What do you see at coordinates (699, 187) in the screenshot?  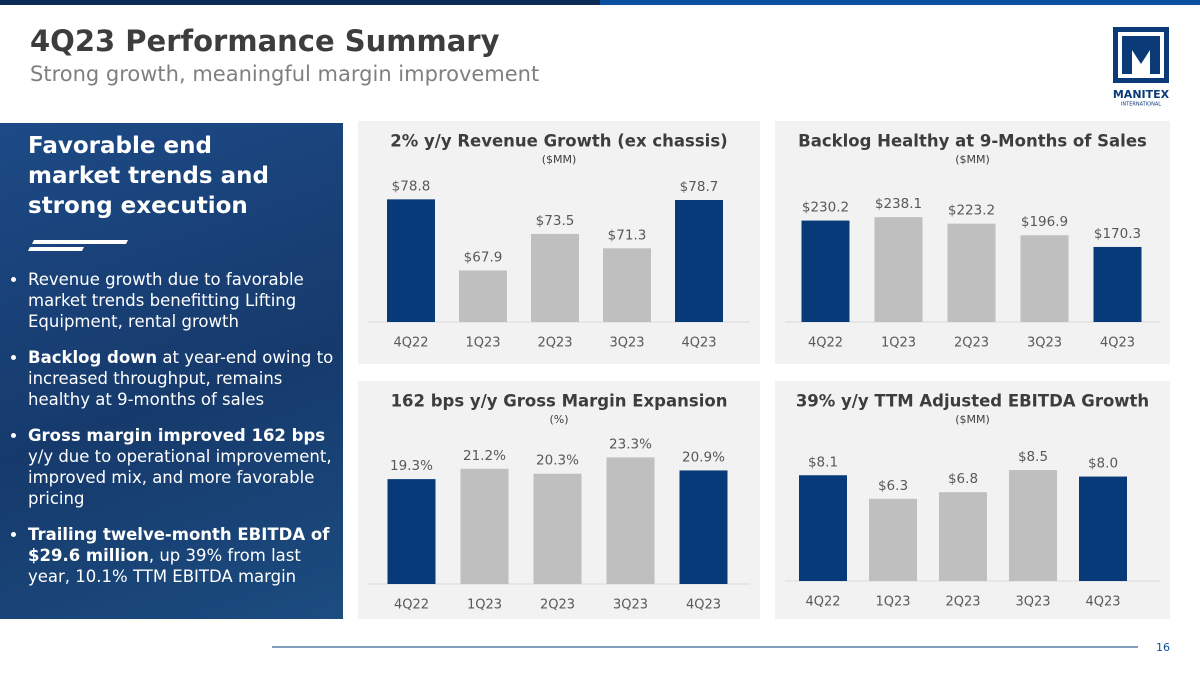 I see `value-label: $78.7` at bounding box center [699, 187].